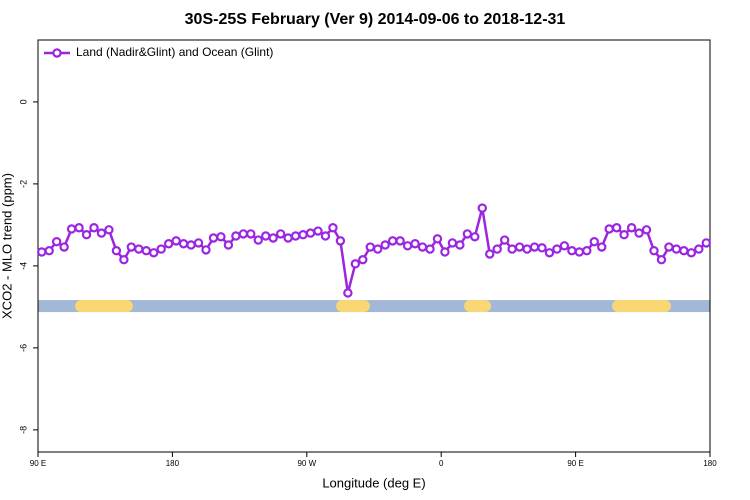  I want to click on y-tick-label: -8, so click(23, 430).